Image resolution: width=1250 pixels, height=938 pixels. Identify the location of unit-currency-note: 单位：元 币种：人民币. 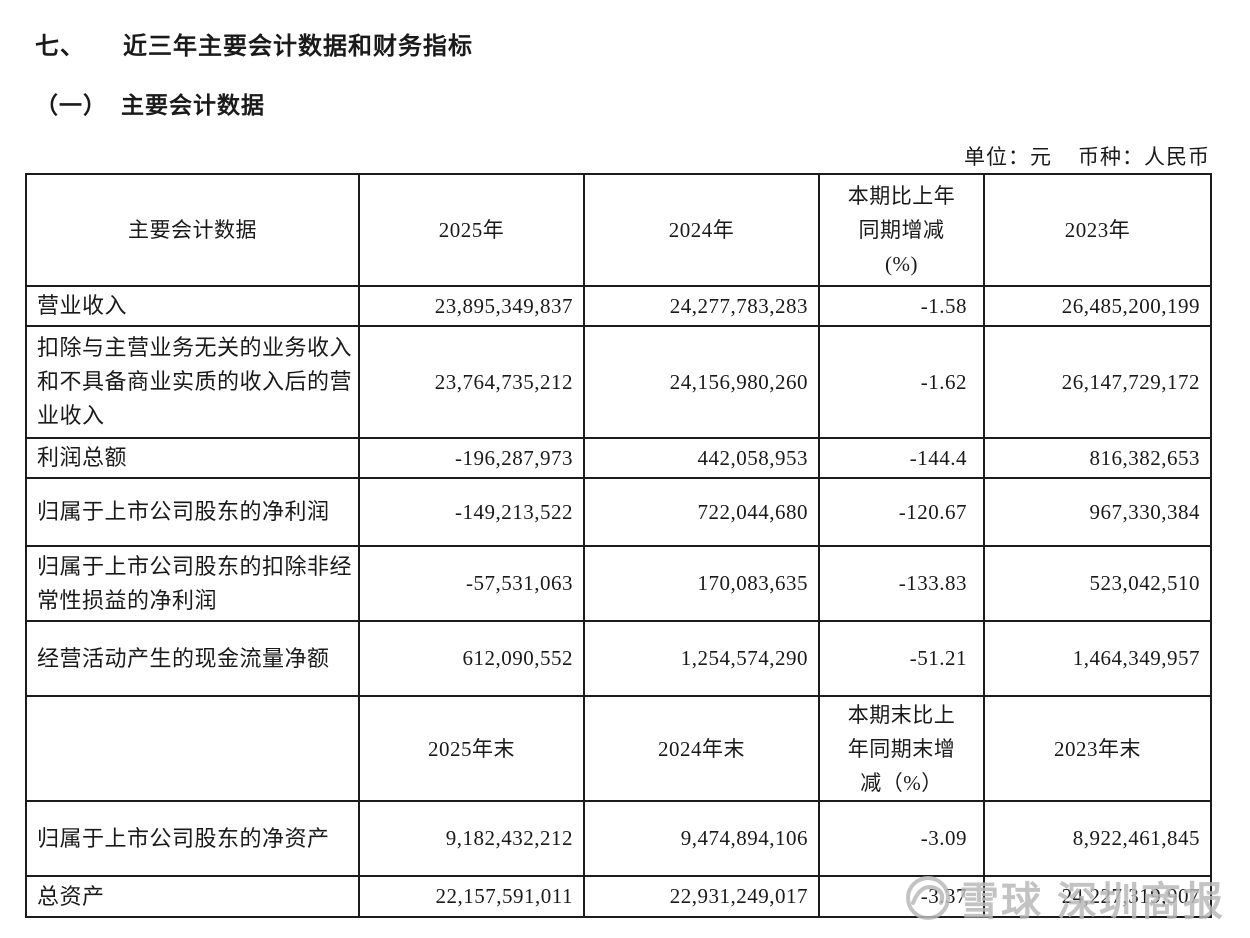
(1087, 156).